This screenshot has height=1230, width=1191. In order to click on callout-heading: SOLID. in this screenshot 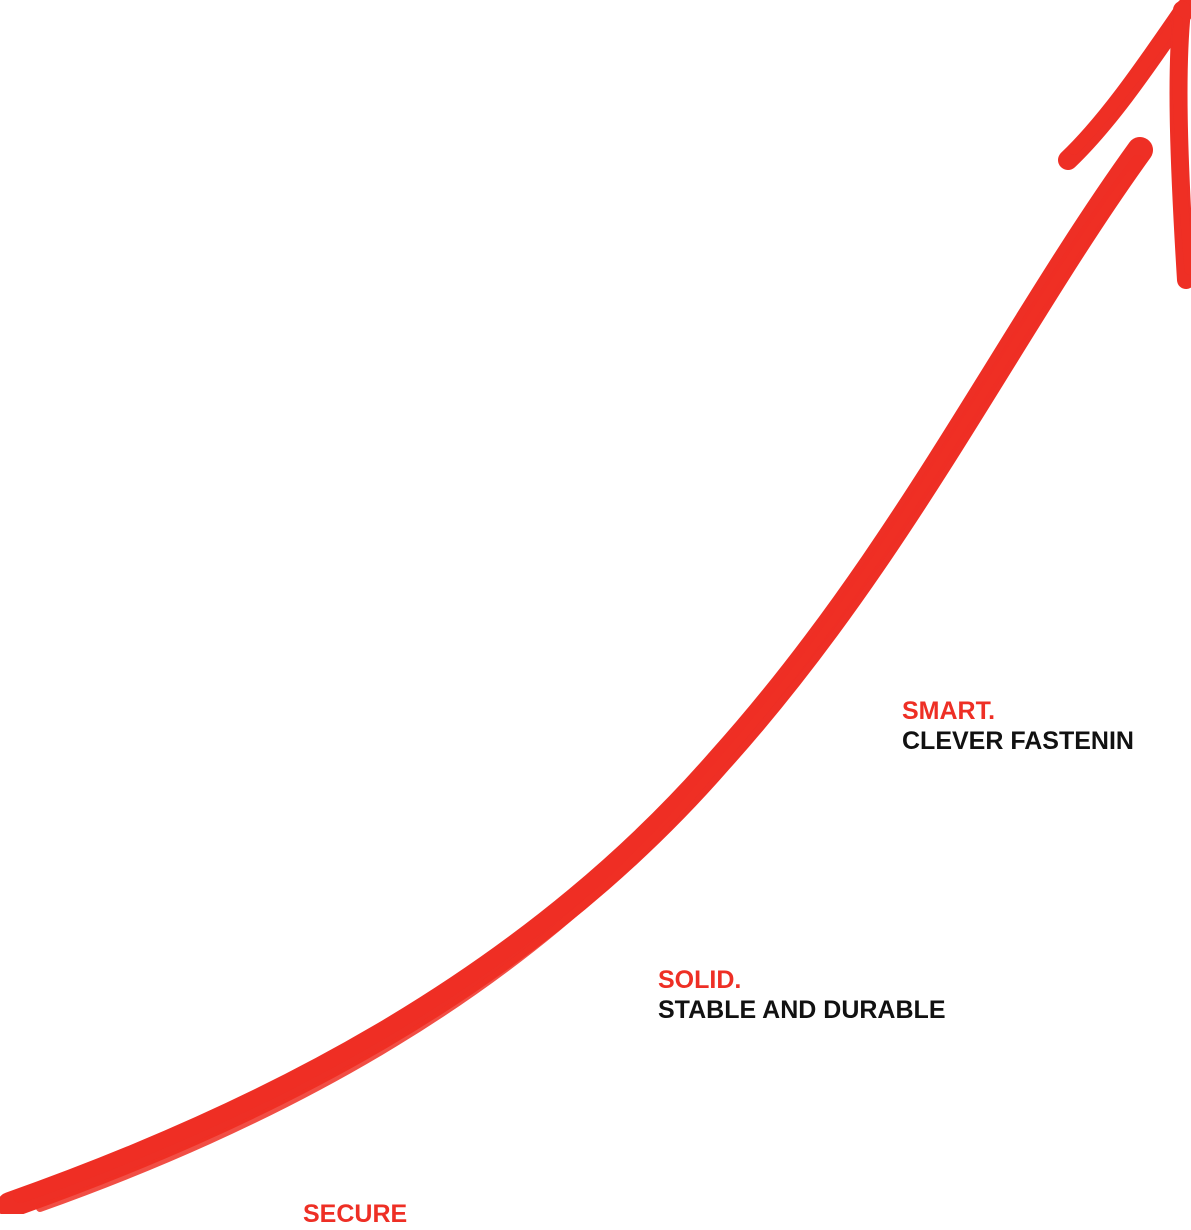, I will do `click(700, 980)`.